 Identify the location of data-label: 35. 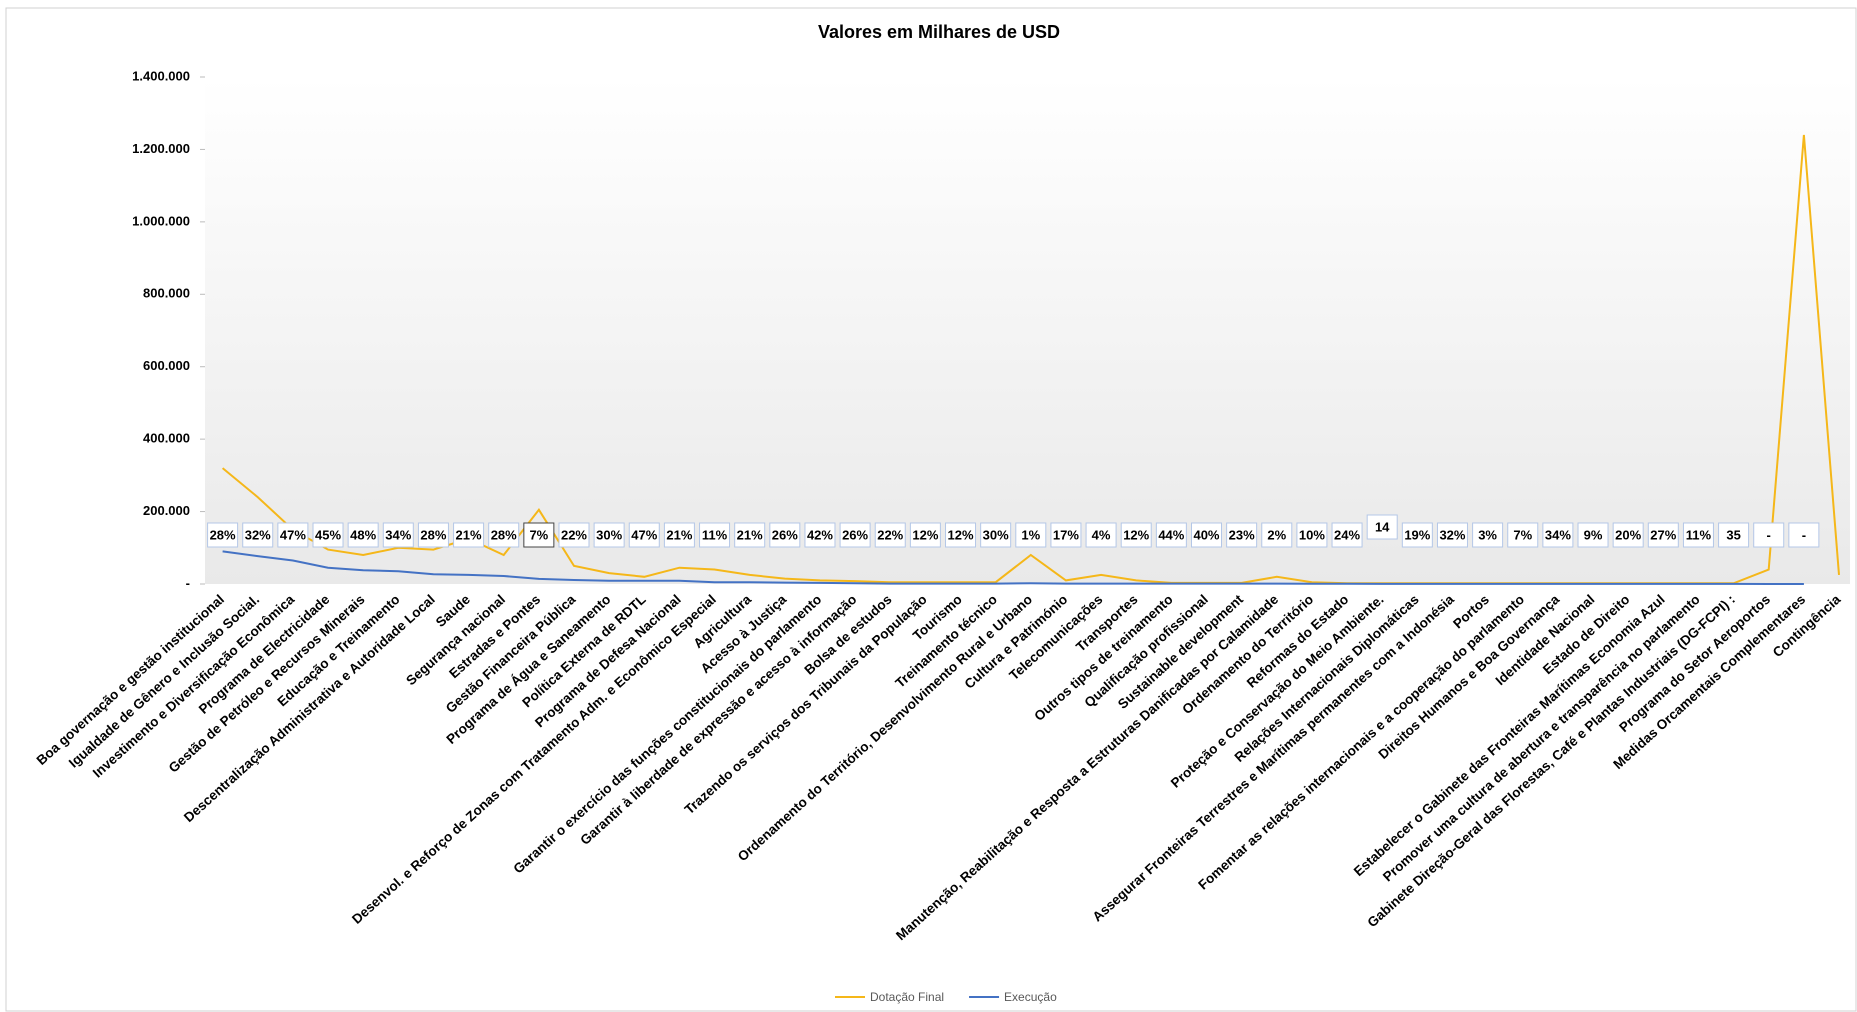
(1733, 534).